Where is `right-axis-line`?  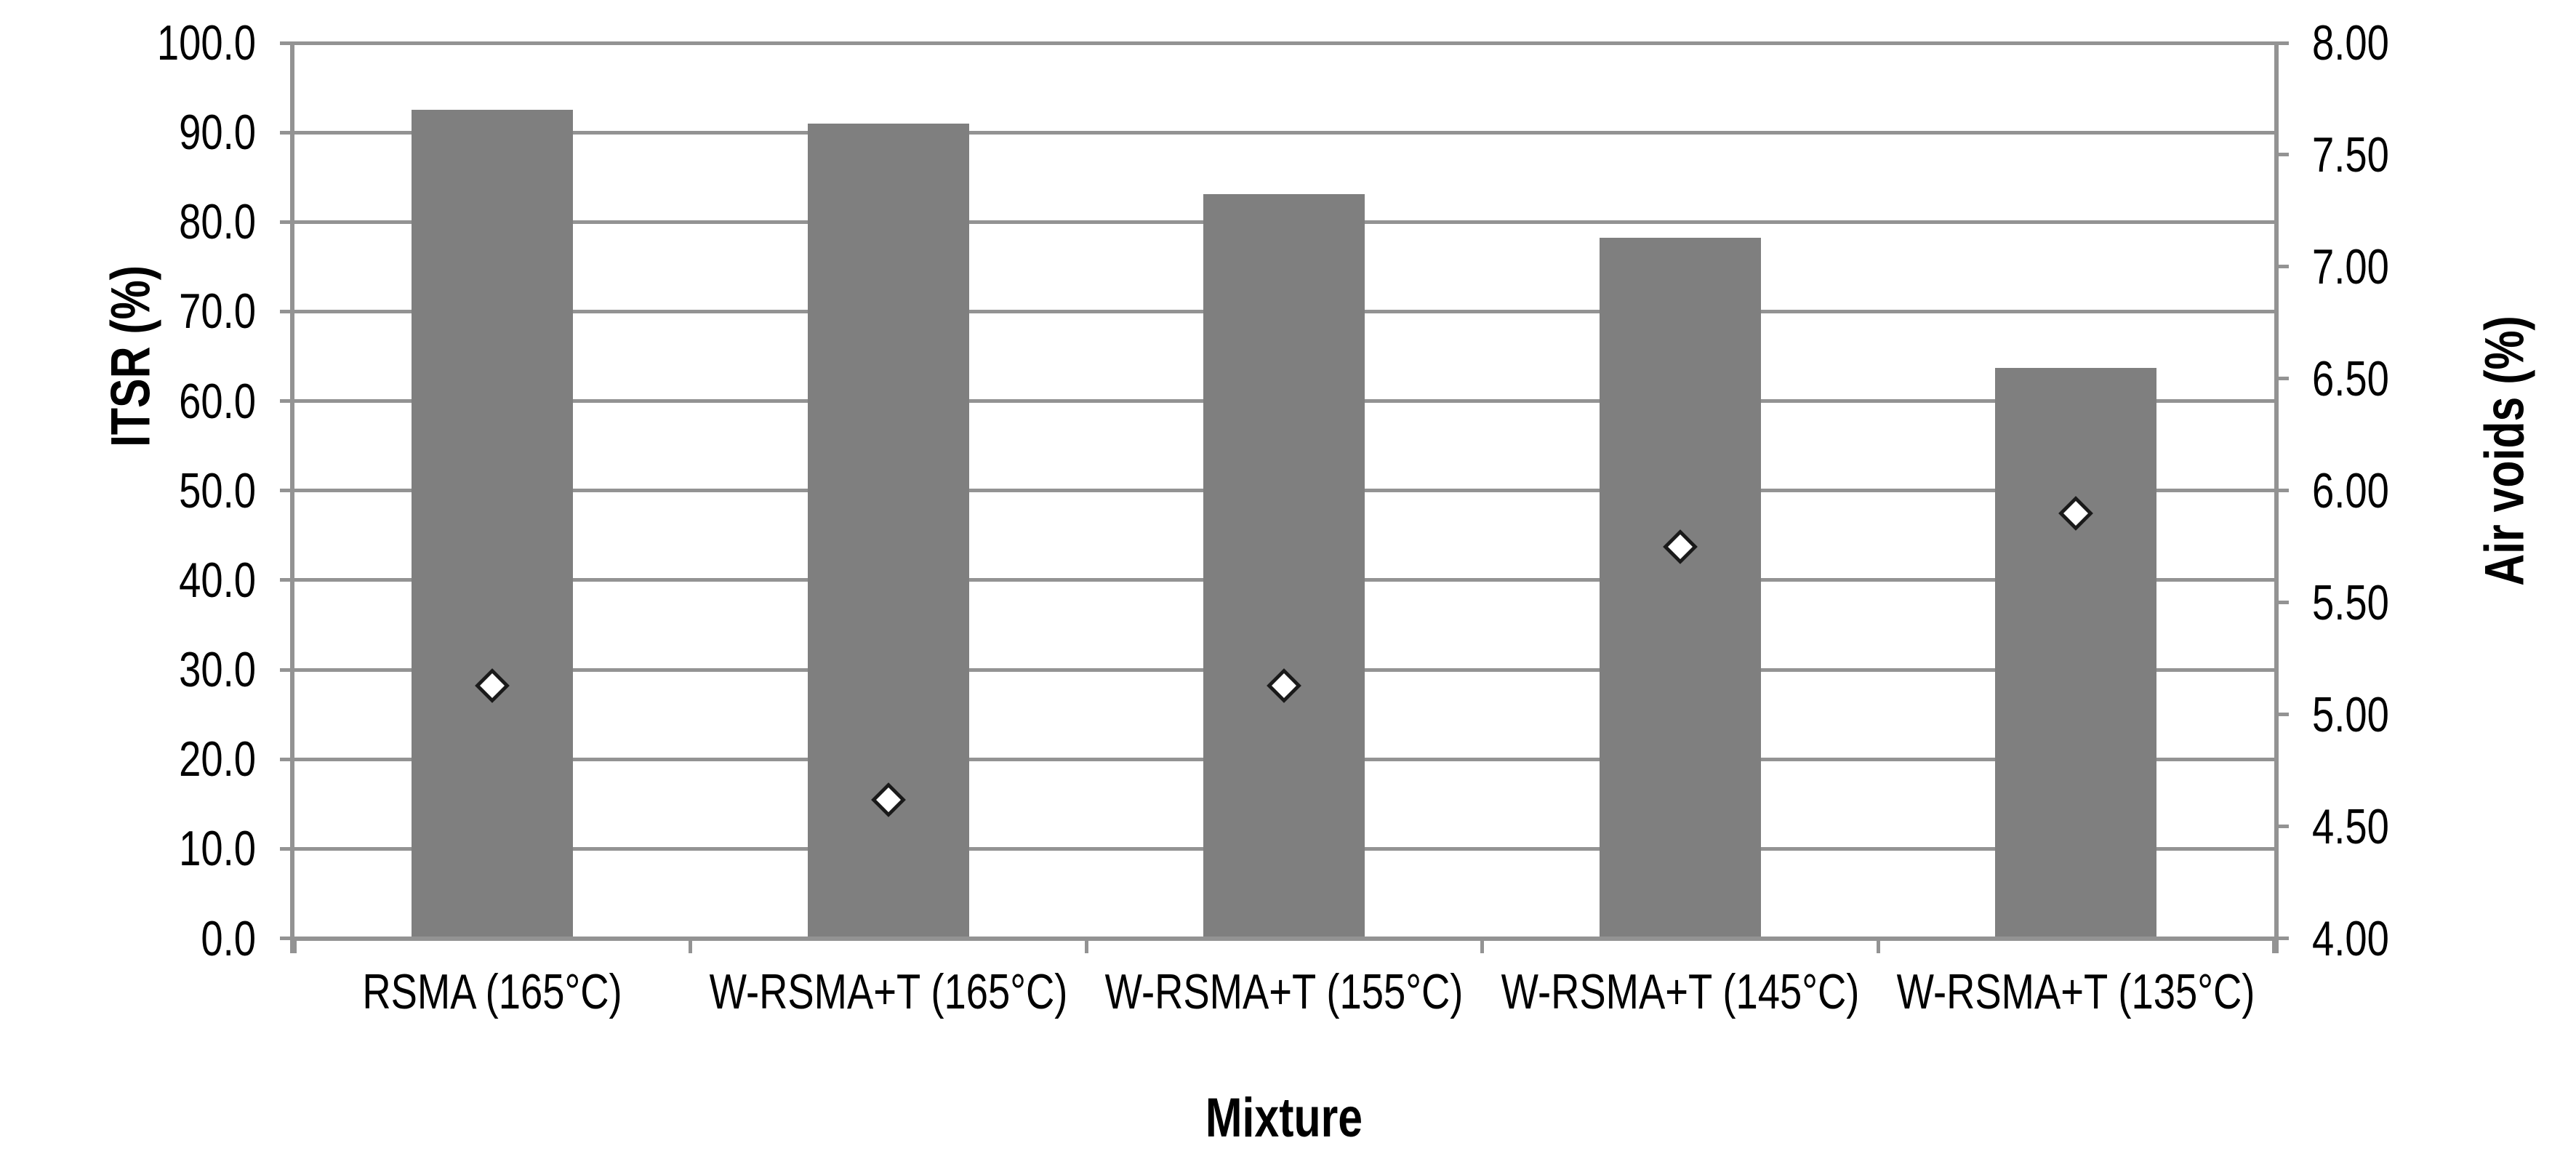
right-axis-line is located at coordinates (2276, 498).